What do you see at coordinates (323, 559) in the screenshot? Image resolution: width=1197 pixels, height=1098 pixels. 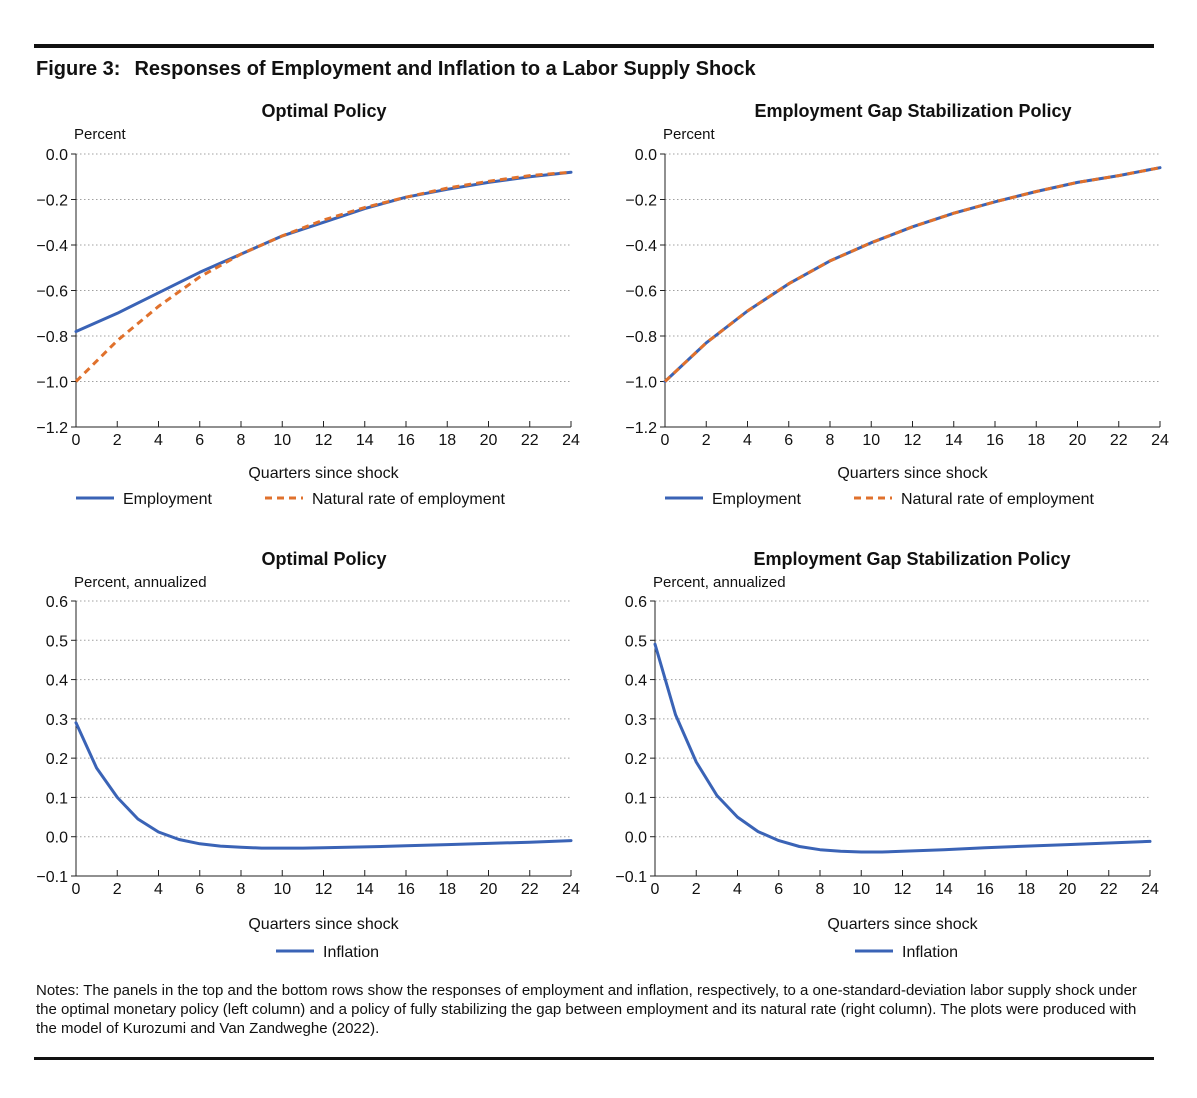 I see `chart-title: Optimal Policy` at bounding box center [323, 559].